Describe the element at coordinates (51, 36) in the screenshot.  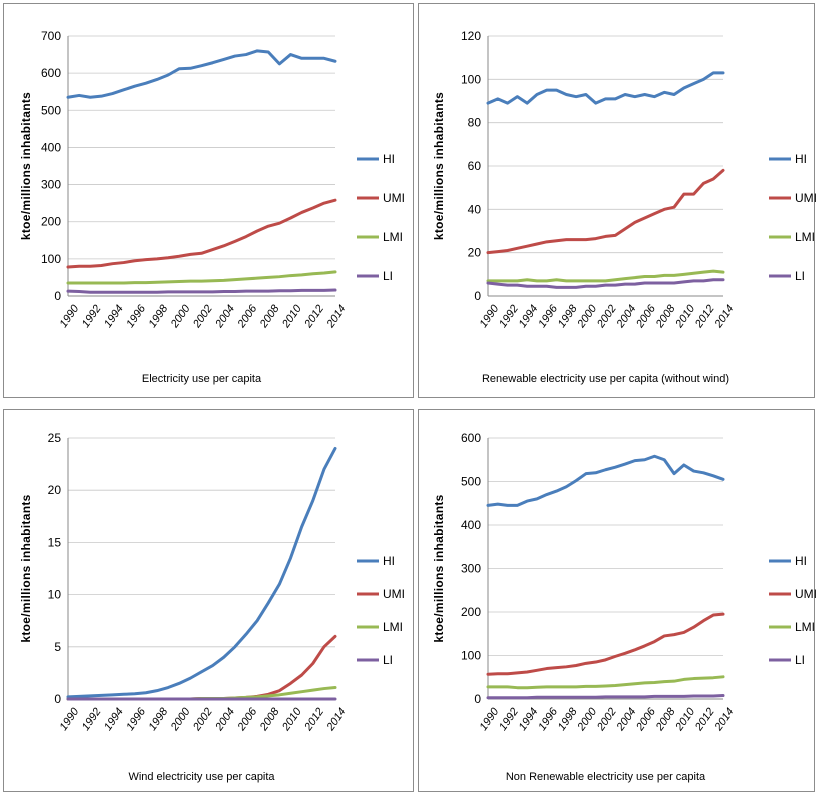
I see `y-tick-label: 700` at that location.